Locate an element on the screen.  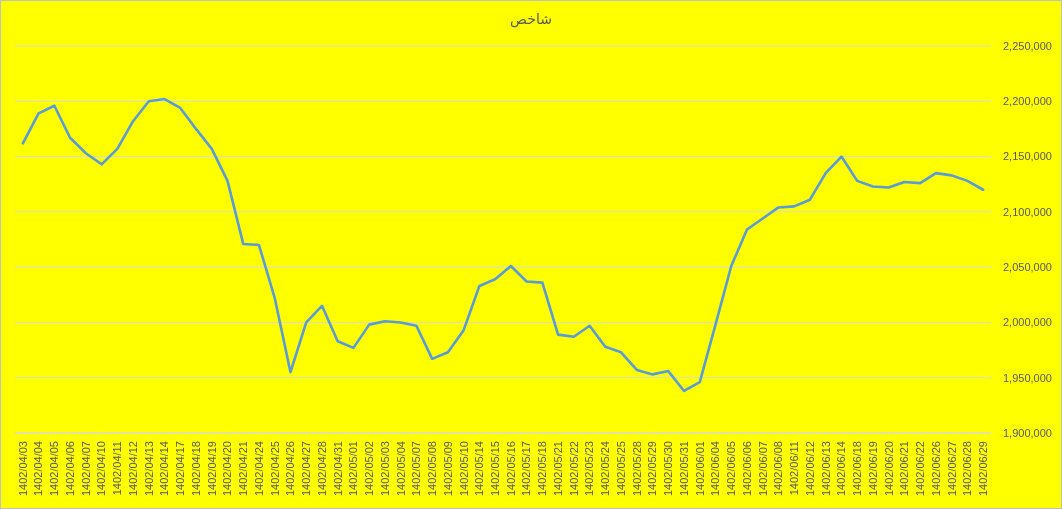
x-tick-label: 1402/06/06 is located at coordinates (746, 469).